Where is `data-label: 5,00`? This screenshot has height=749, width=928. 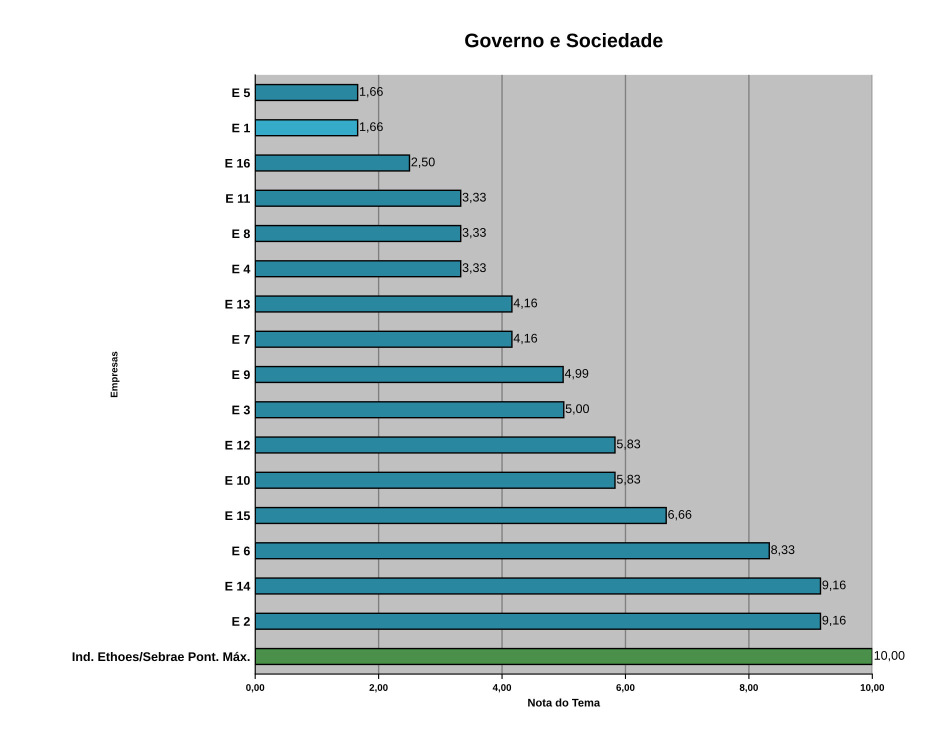 data-label: 5,00 is located at coordinates (577, 409).